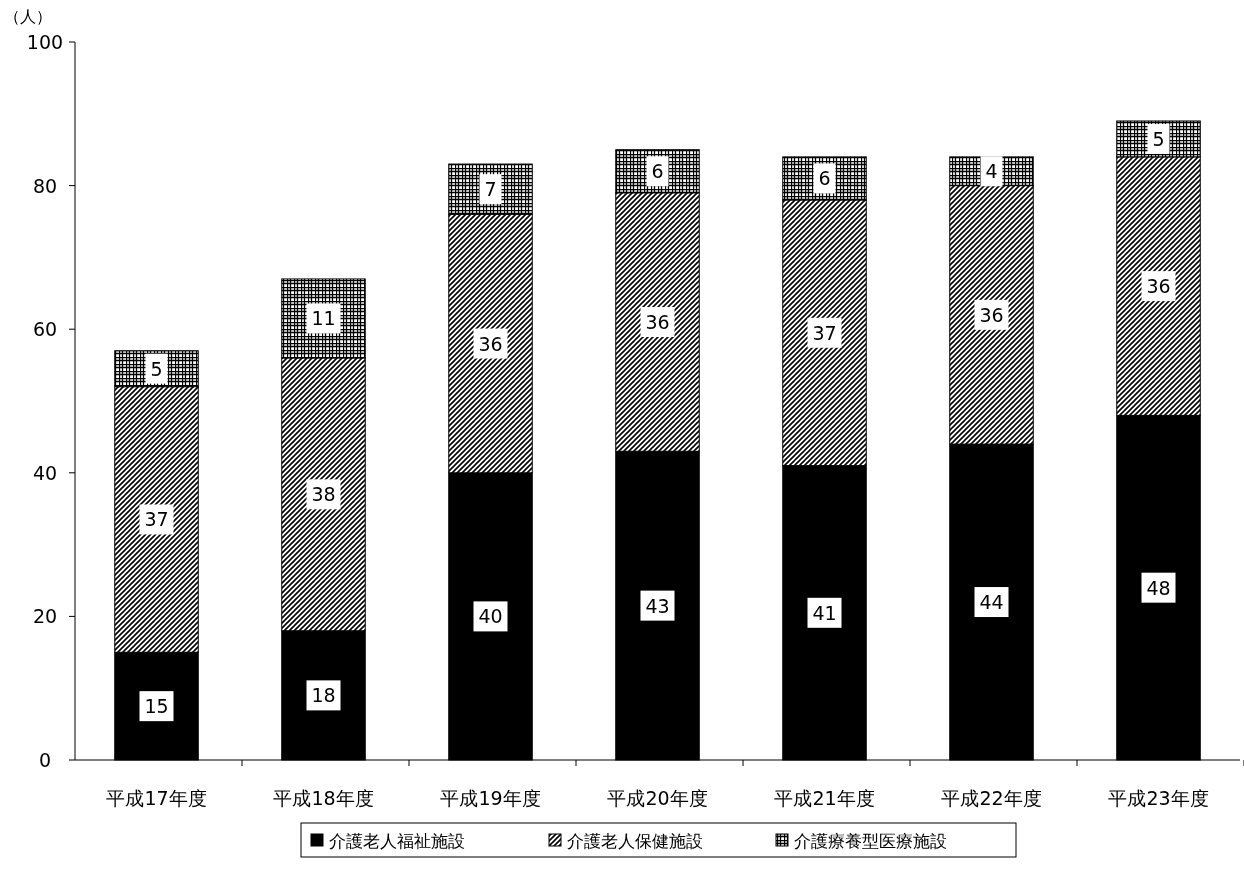  I want to click on x-tick-label: 平成21年度, so click(824, 798).